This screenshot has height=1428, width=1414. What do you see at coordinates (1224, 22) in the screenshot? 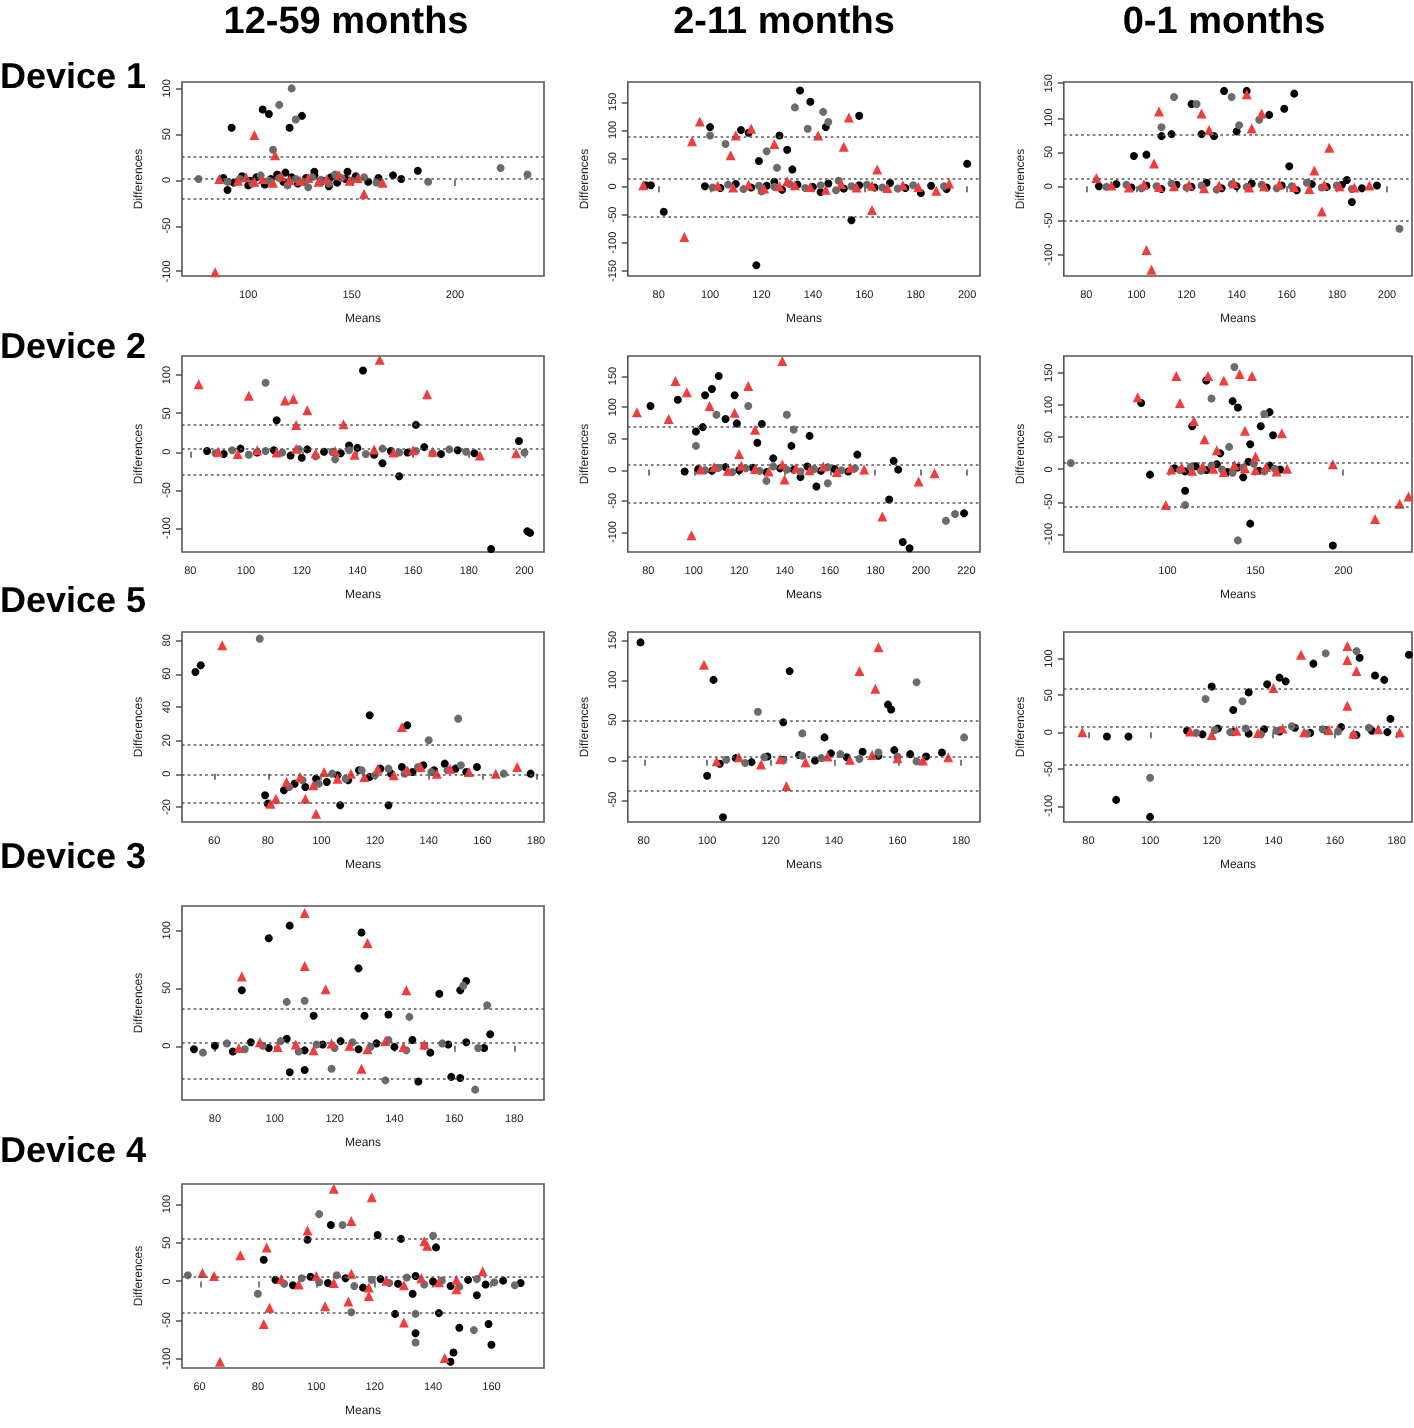
I see `chart-title: 0-1 months` at bounding box center [1224, 22].